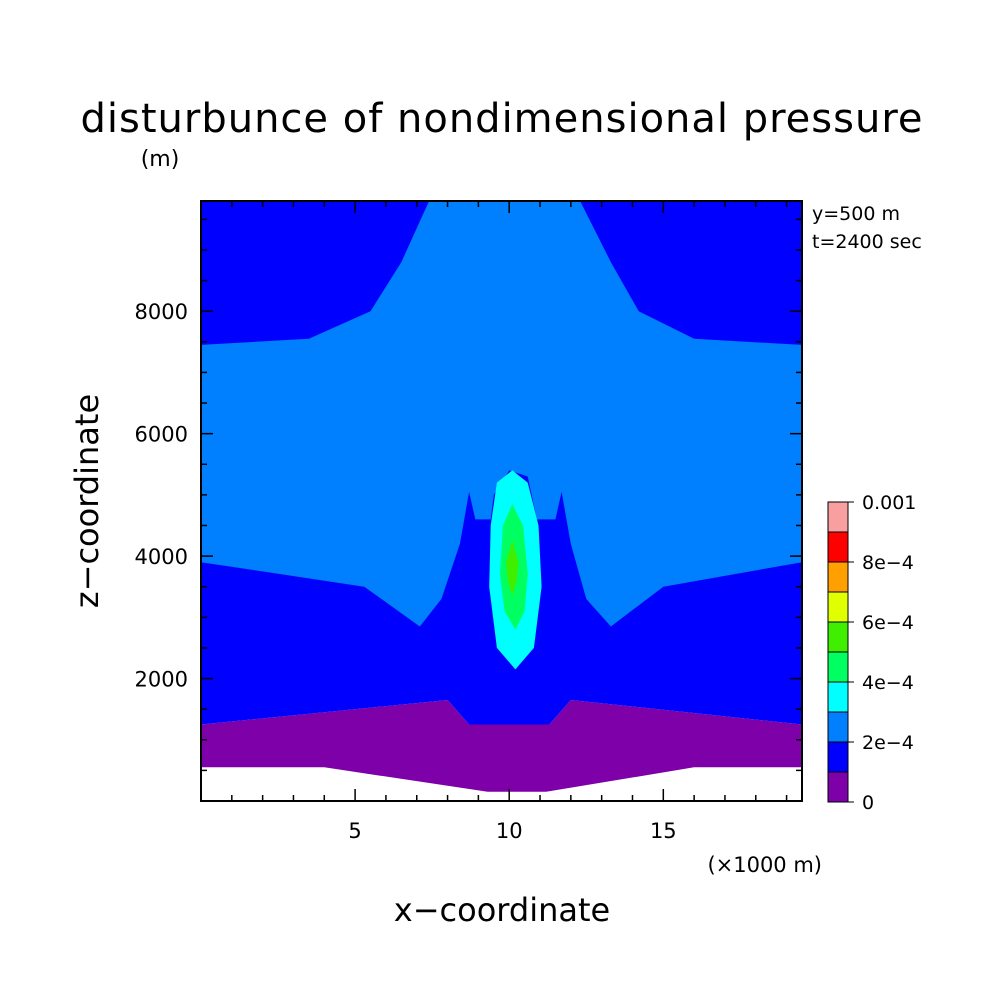  What do you see at coordinates (509, 831) in the screenshot?
I see `x-tick-label: 10` at bounding box center [509, 831].